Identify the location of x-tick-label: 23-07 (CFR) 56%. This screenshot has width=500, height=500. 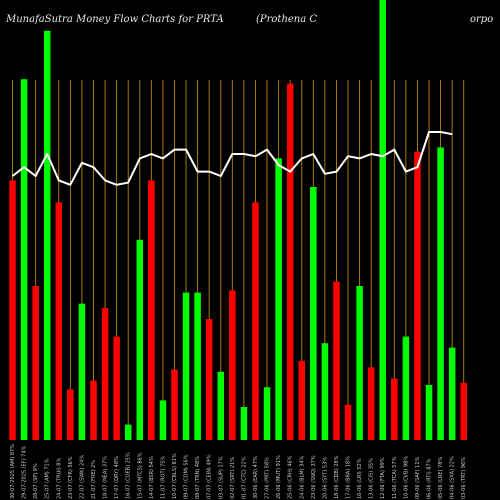
(71, 477).